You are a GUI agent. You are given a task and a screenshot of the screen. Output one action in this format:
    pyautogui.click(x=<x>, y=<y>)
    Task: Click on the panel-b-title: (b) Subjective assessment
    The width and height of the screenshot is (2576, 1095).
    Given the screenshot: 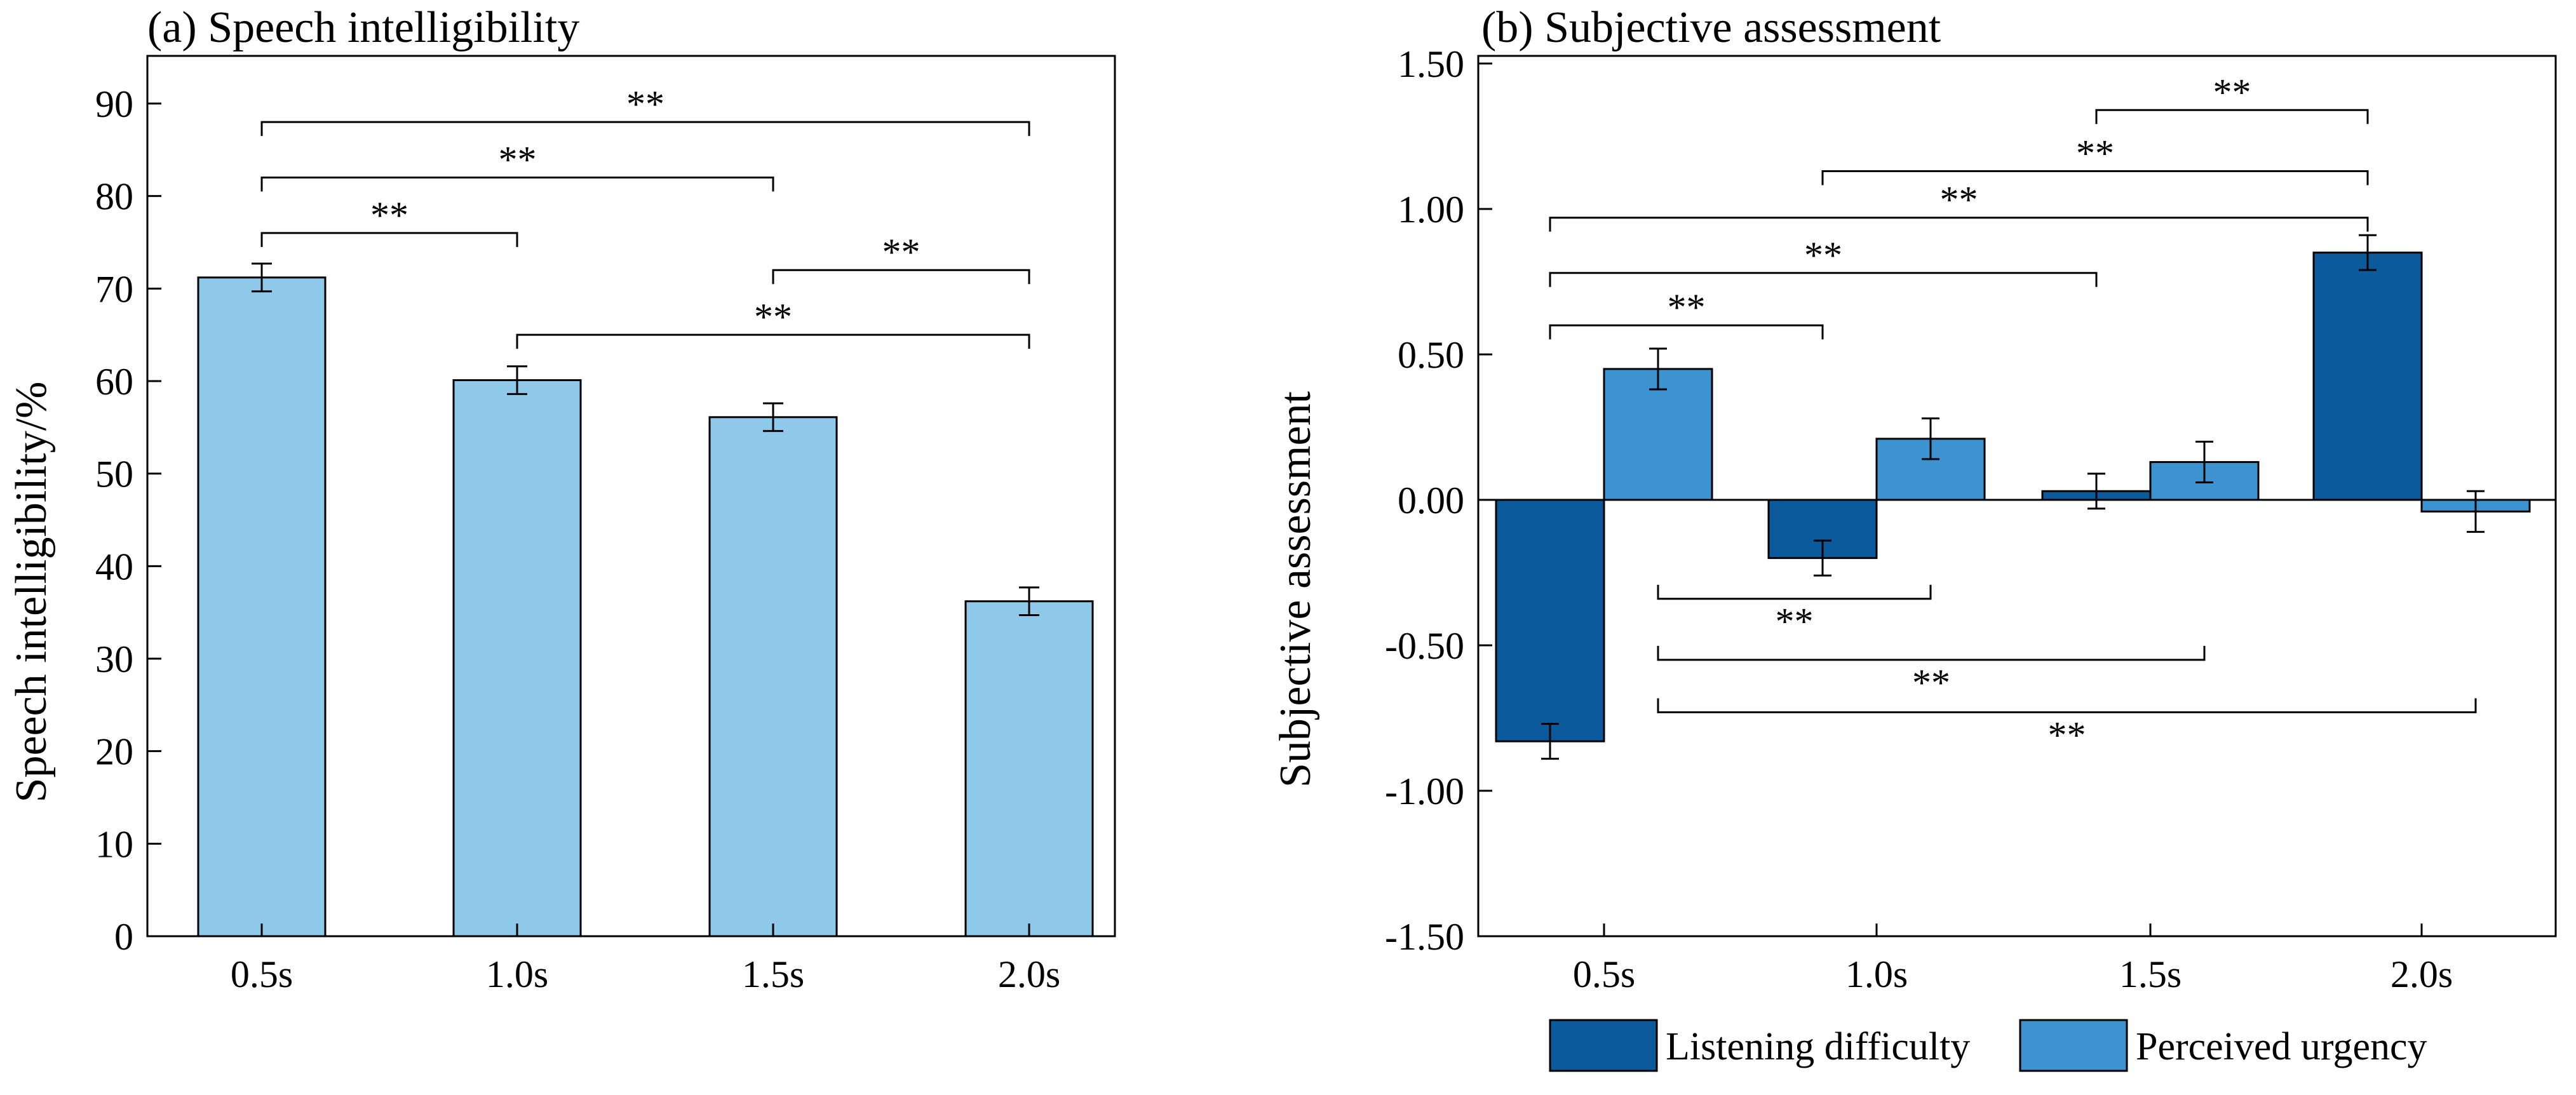 What is the action you would take?
    pyautogui.click(x=1711, y=27)
    